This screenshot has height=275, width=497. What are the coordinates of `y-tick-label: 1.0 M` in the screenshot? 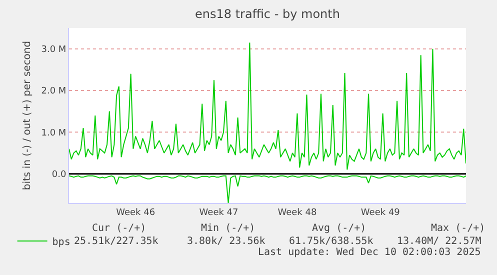 It's located at (53, 133).